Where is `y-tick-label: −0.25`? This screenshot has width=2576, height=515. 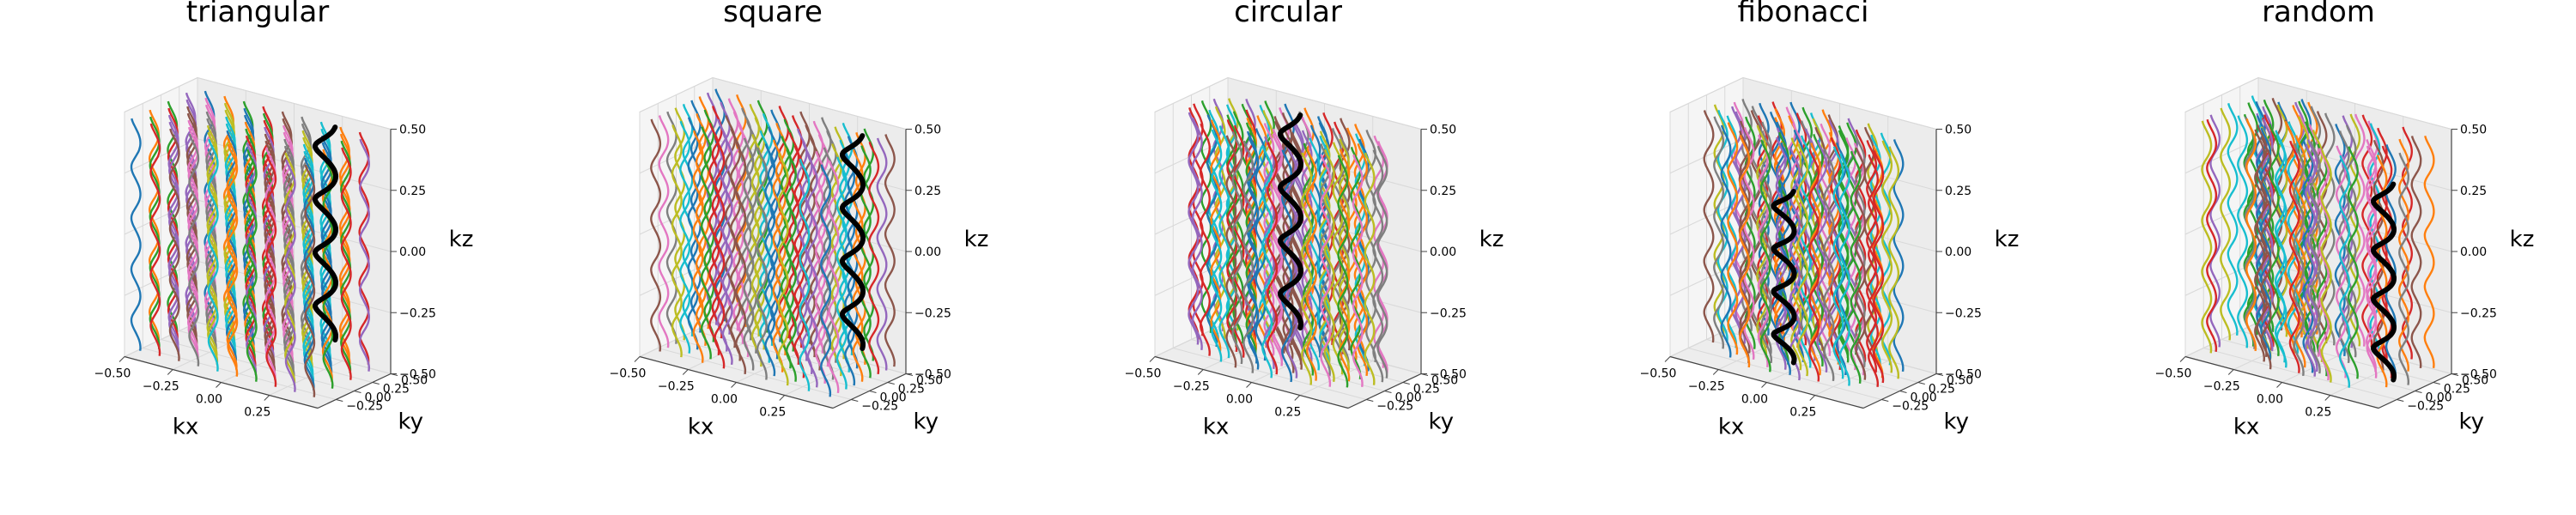 y-tick-label: −0.25 is located at coordinates (1910, 407).